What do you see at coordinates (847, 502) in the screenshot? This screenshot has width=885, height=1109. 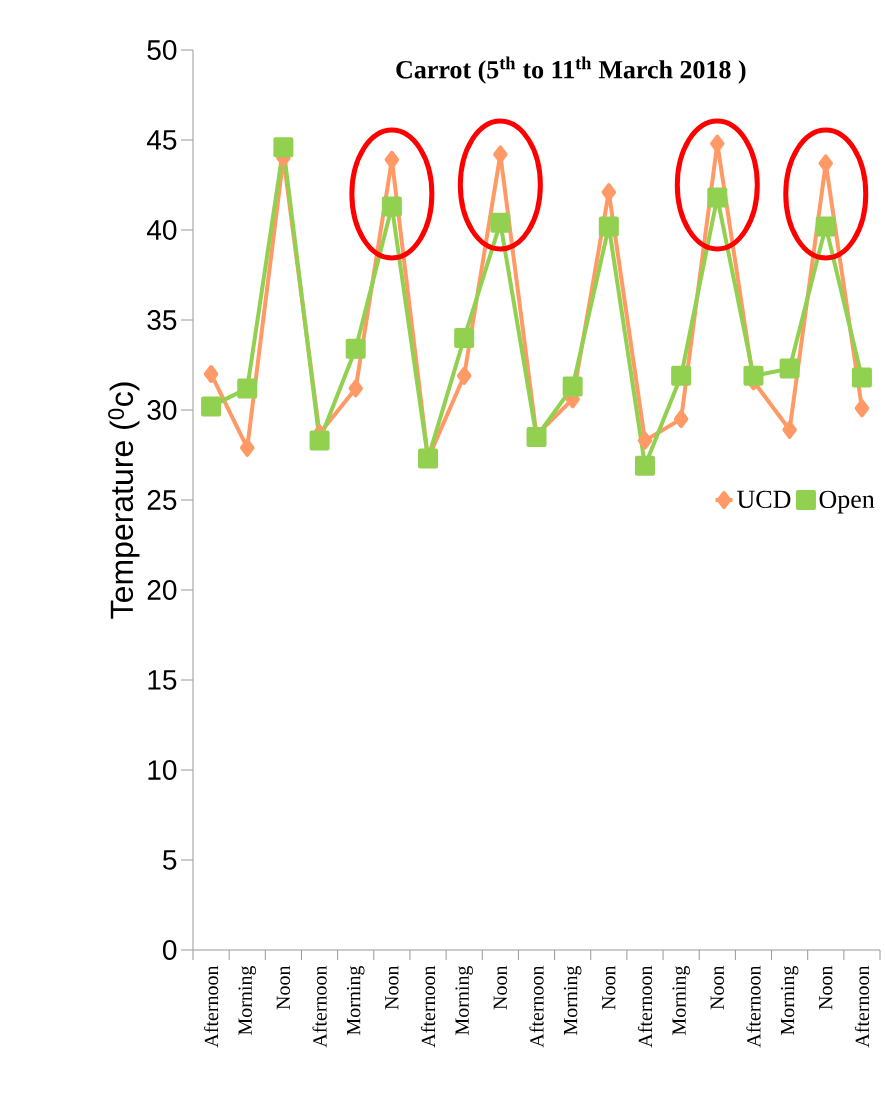 I see `legend-label: Open` at bounding box center [847, 502].